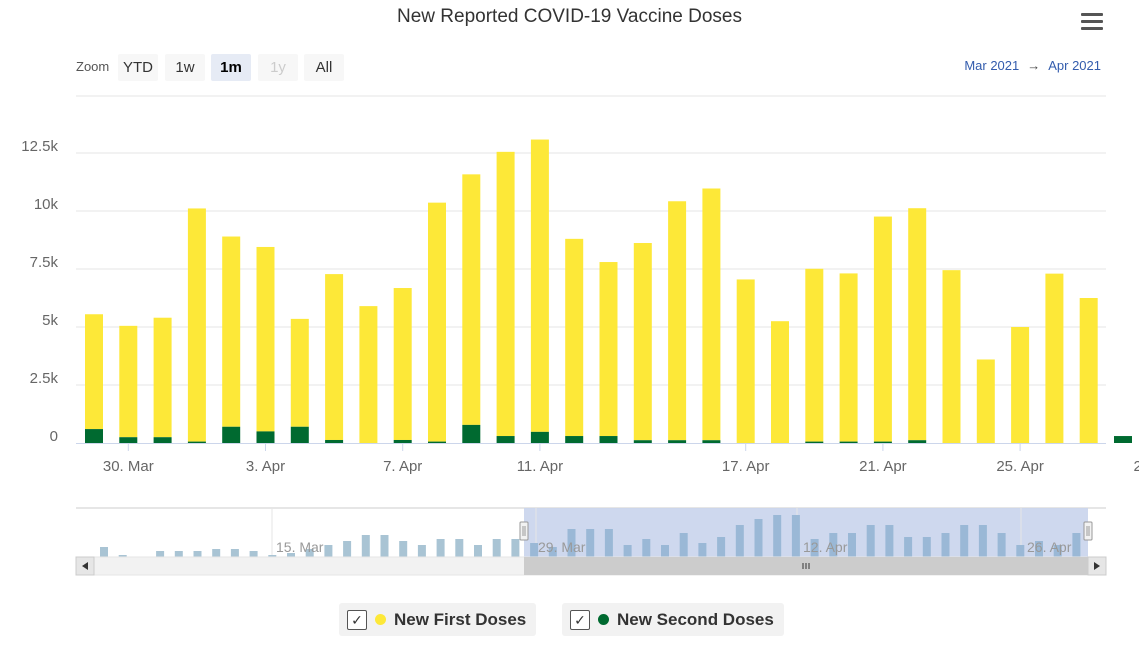 The height and width of the screenshot is (649, 1139). What do you see at coordinates (673, 619) in the screenshot?
I see `legend-item-second-doses: ✓ New Second Doses` at bounding box center [673, 619].